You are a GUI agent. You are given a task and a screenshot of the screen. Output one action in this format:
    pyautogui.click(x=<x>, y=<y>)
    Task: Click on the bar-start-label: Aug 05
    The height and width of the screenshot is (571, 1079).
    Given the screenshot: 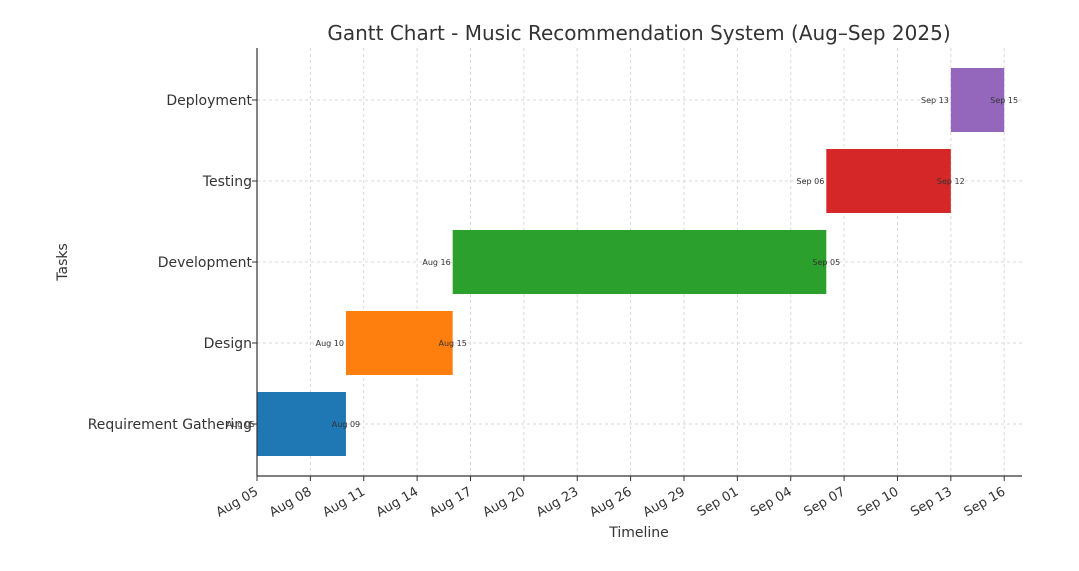 What is the action you would take?
    pyautogui.click(x=241, y=424)
    